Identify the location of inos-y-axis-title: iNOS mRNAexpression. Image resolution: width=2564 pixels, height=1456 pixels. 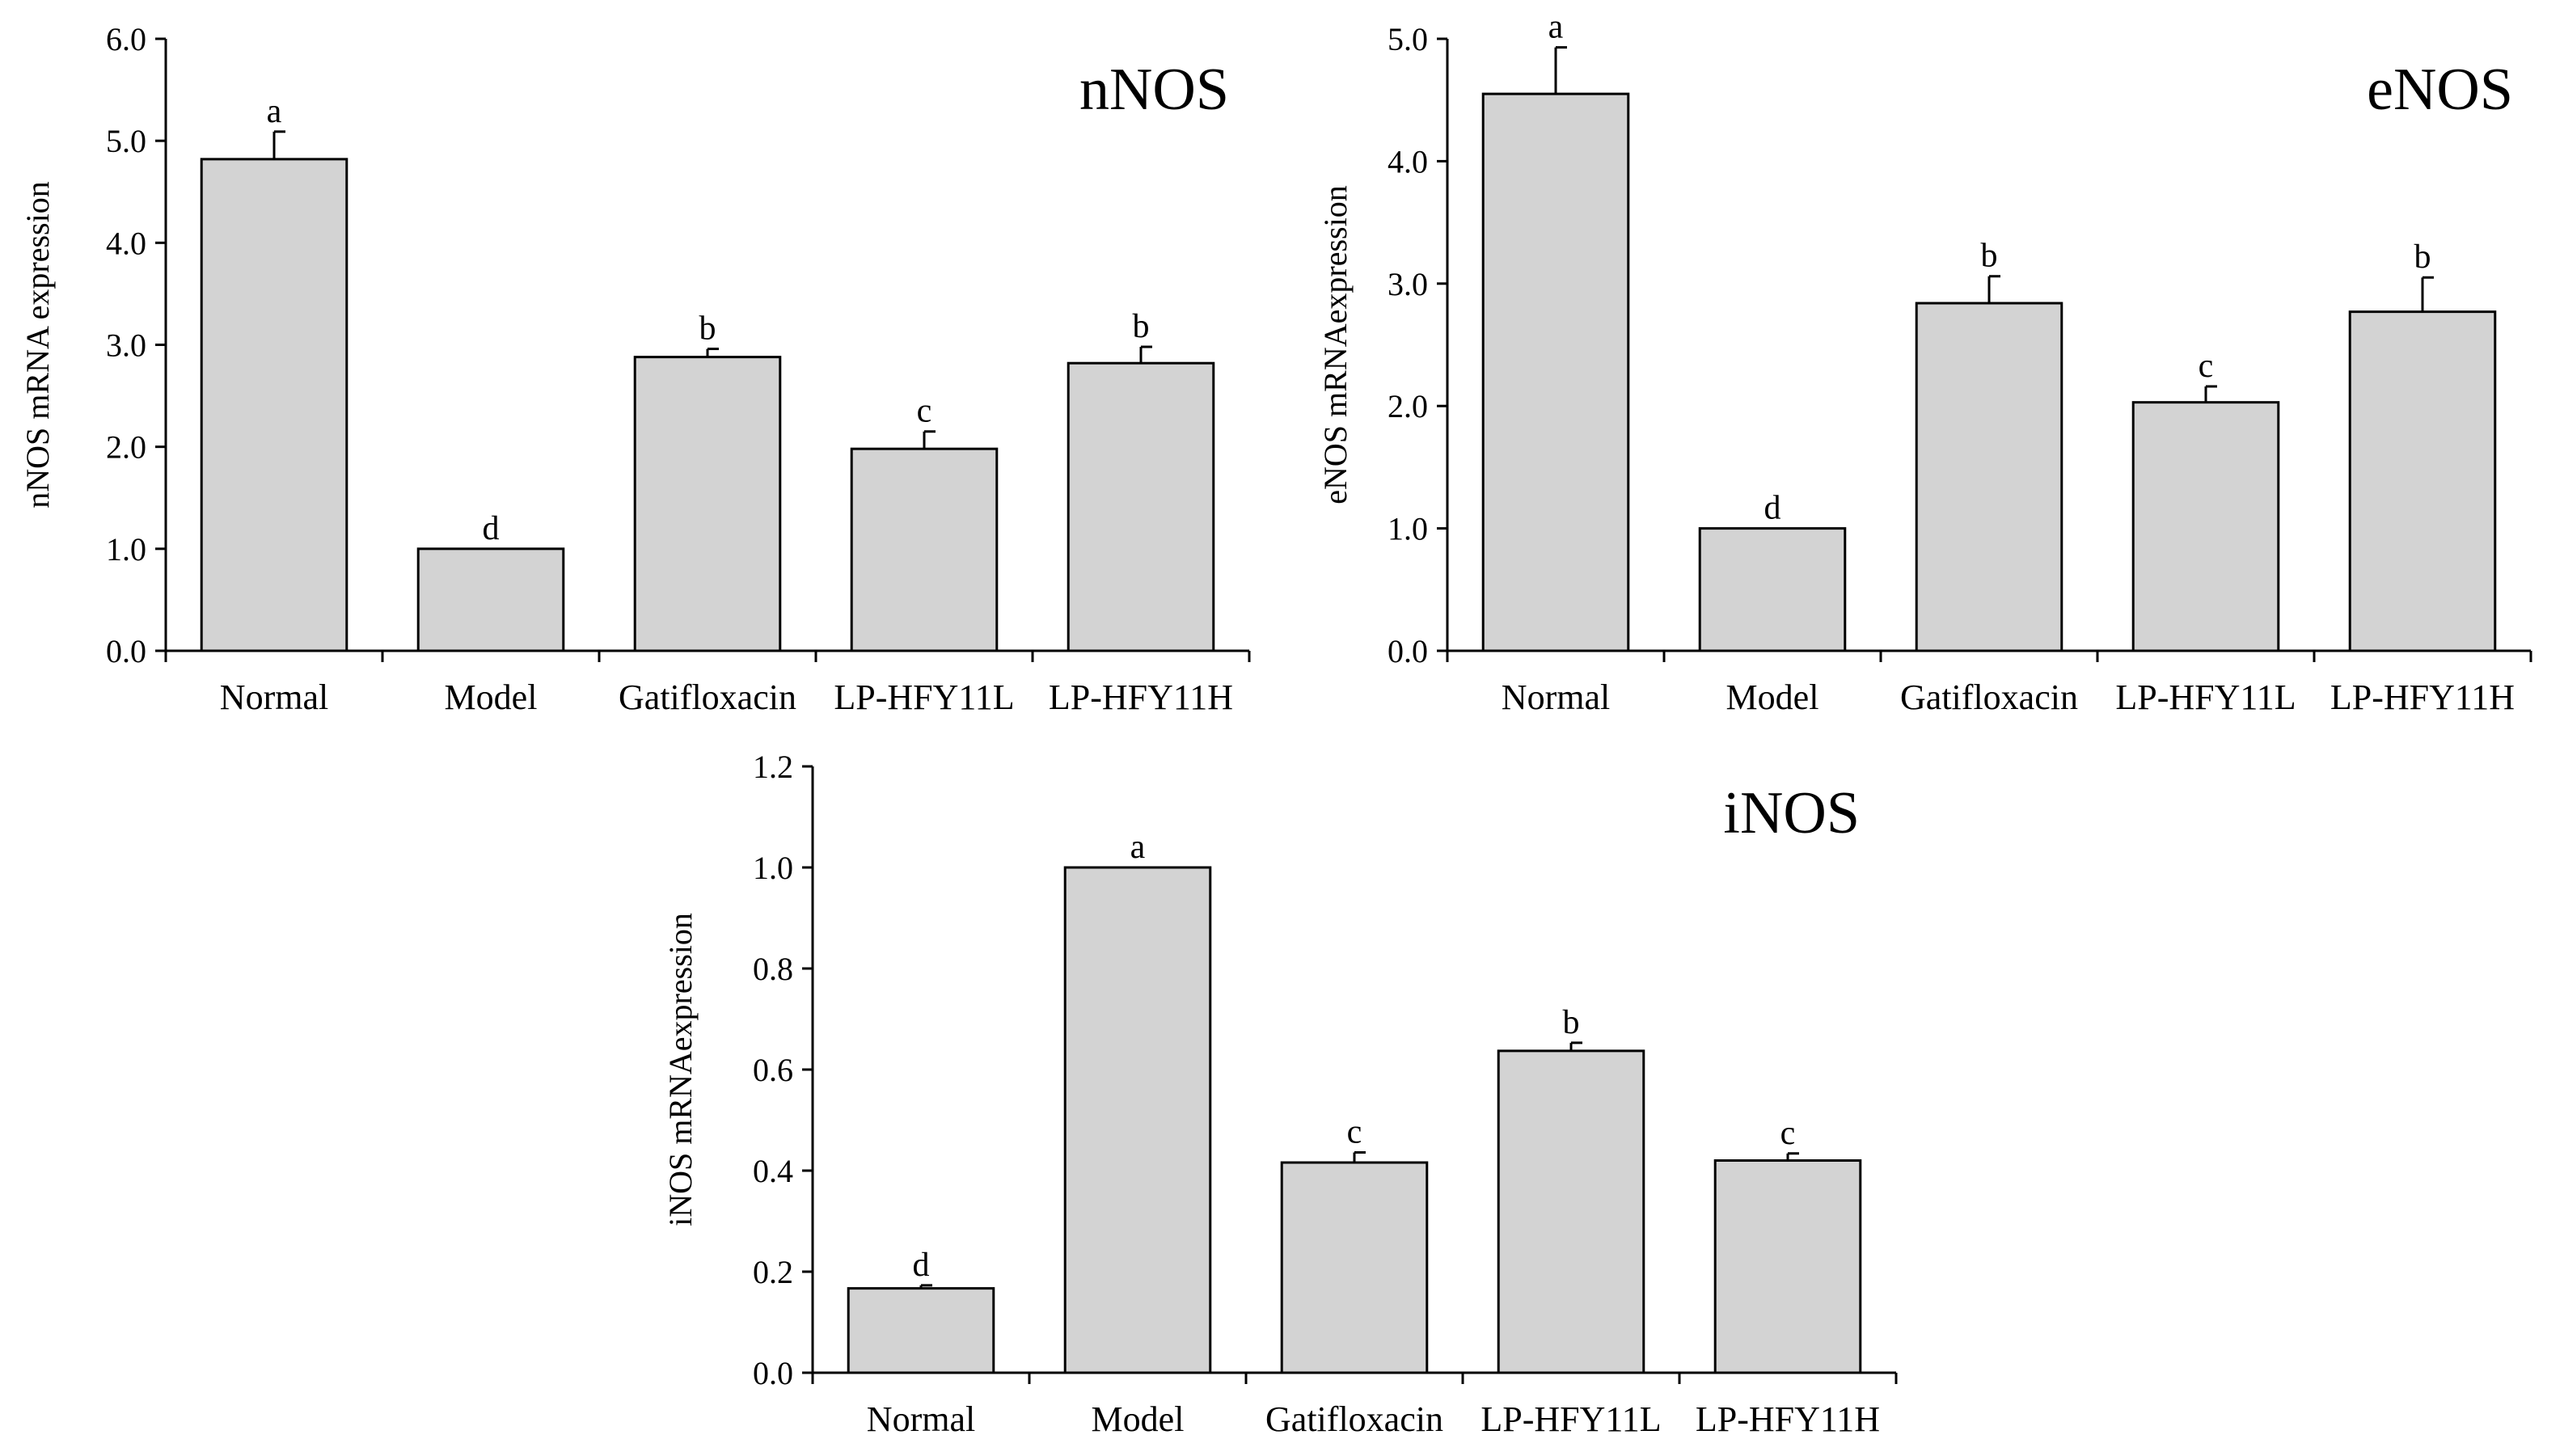
(681, 1069).